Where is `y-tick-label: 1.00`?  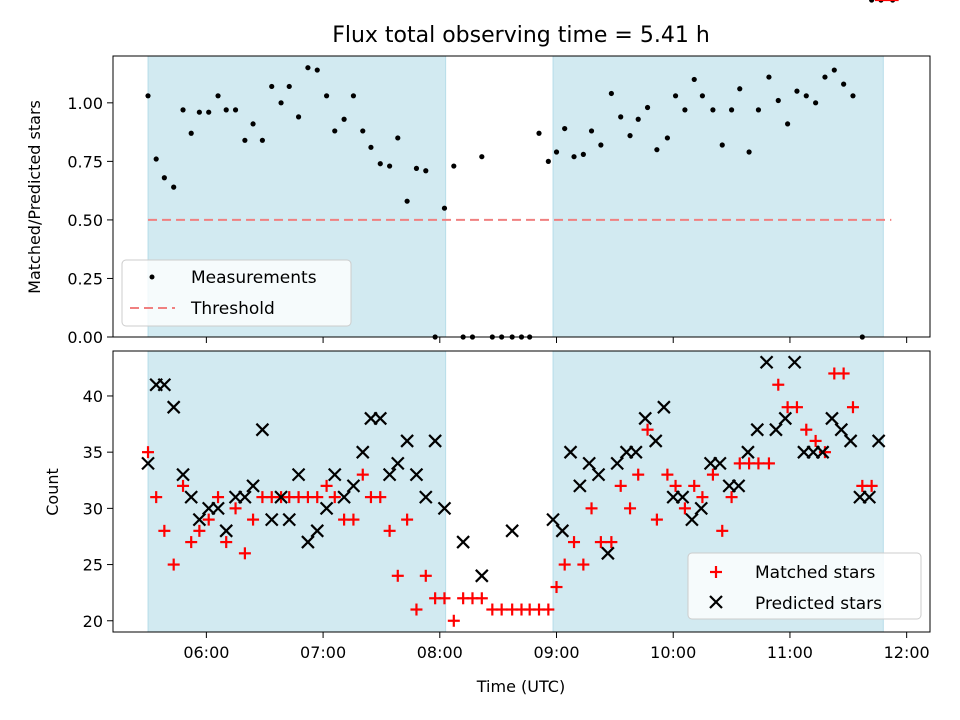
y-tick-label: 1.00 is located at coordinates (85, 103).